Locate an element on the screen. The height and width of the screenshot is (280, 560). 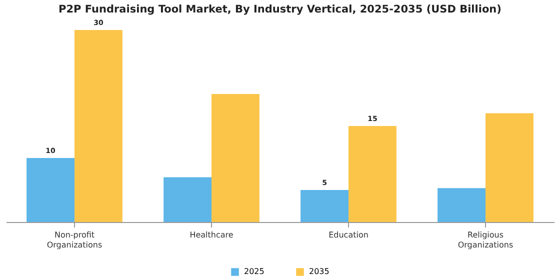
x-tick-label: Non-profit Organizations is located at coordinates (74, 240).